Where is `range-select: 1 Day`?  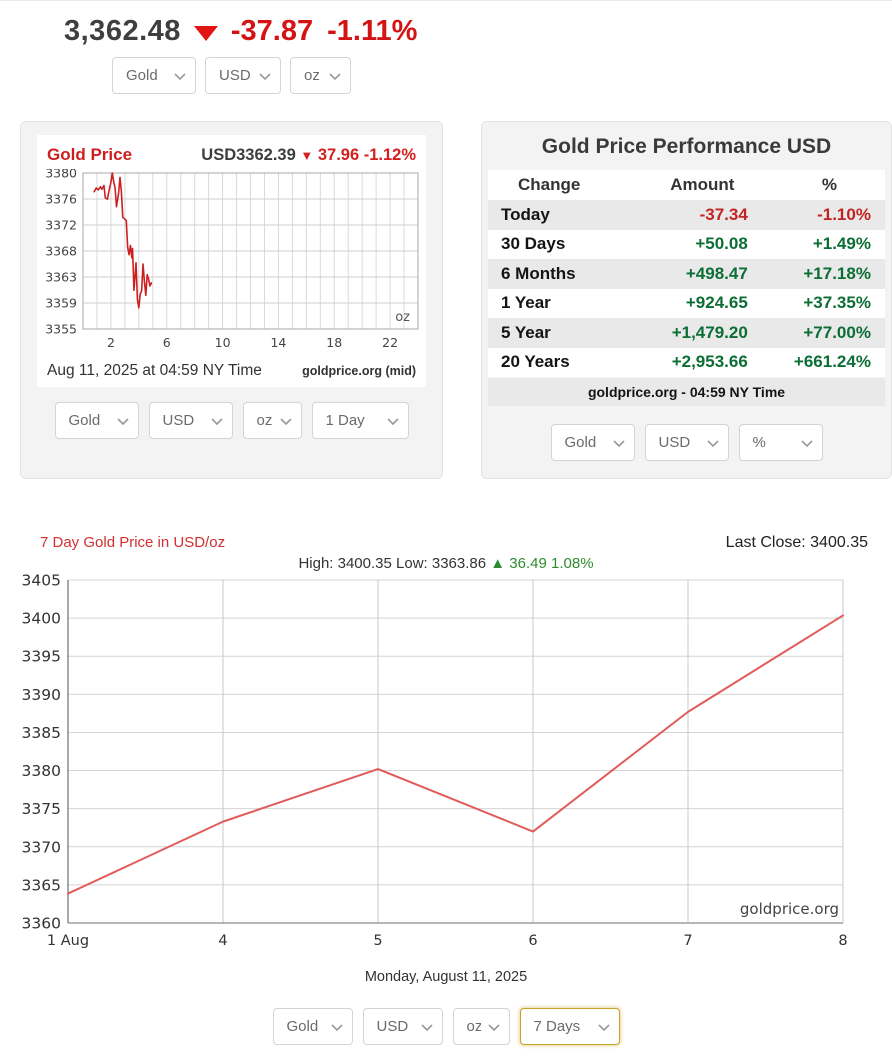 range-select: 1 Day is located at coordinates (360, 420).